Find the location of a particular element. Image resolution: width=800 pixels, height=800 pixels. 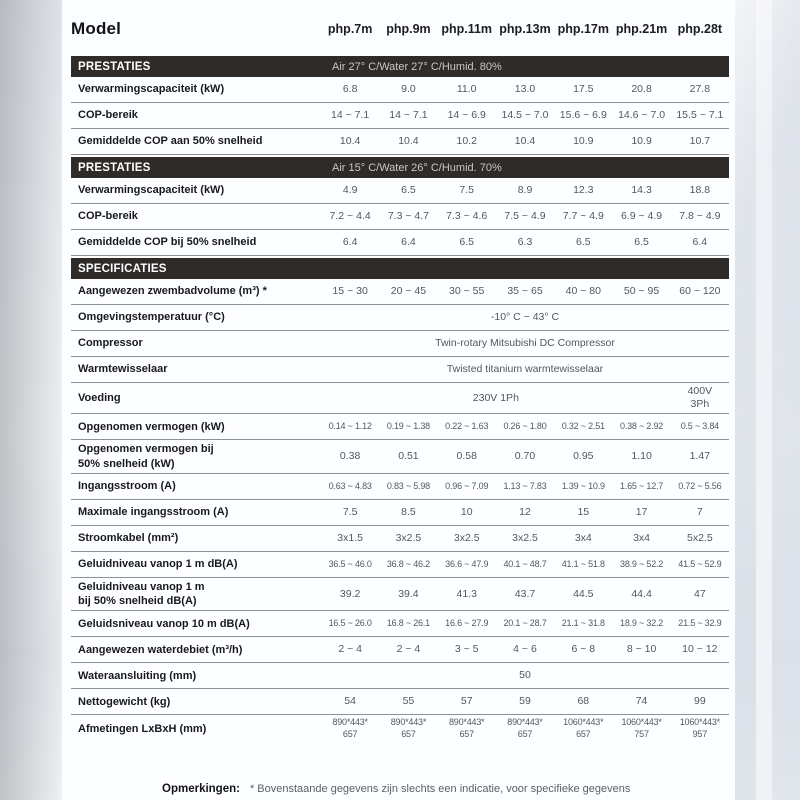

row-value: 55 is located at coordinates (408, 701).